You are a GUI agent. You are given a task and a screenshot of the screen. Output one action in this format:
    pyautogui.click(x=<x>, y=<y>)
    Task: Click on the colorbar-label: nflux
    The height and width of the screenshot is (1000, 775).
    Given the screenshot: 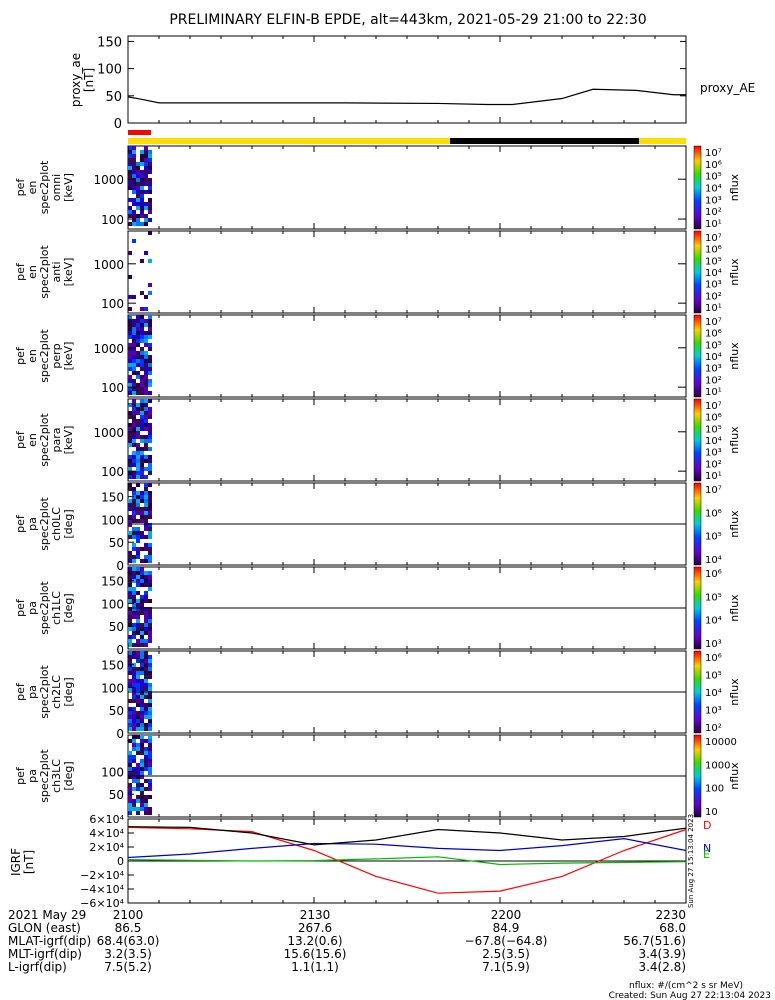 What is the action you would take?
    pyautogui.click(x=734, y=692)
    